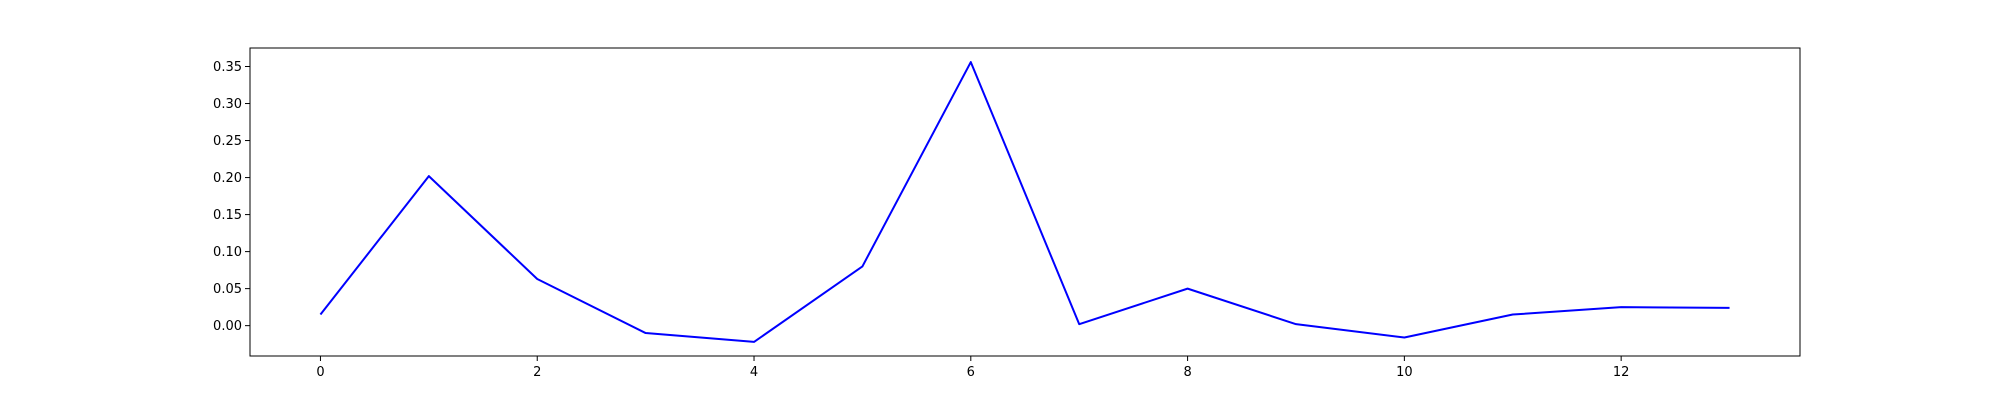 The height and width of the screenshot is (404, 2000). I want to click on y-tick-label: 0.30, so click(227, 104).